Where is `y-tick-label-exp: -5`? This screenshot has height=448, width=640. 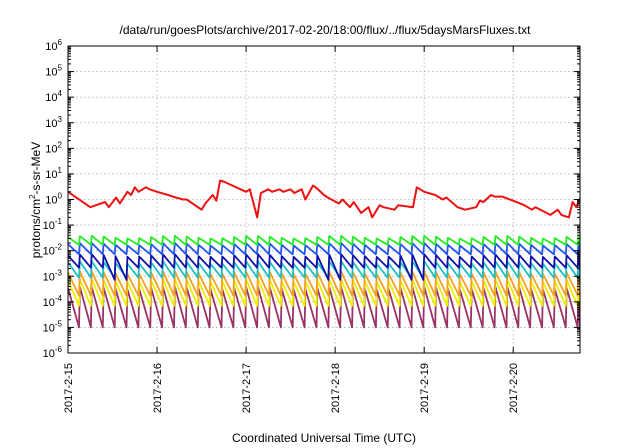
y-tick-label-exp: -5 is located at coordinates (59, 323).